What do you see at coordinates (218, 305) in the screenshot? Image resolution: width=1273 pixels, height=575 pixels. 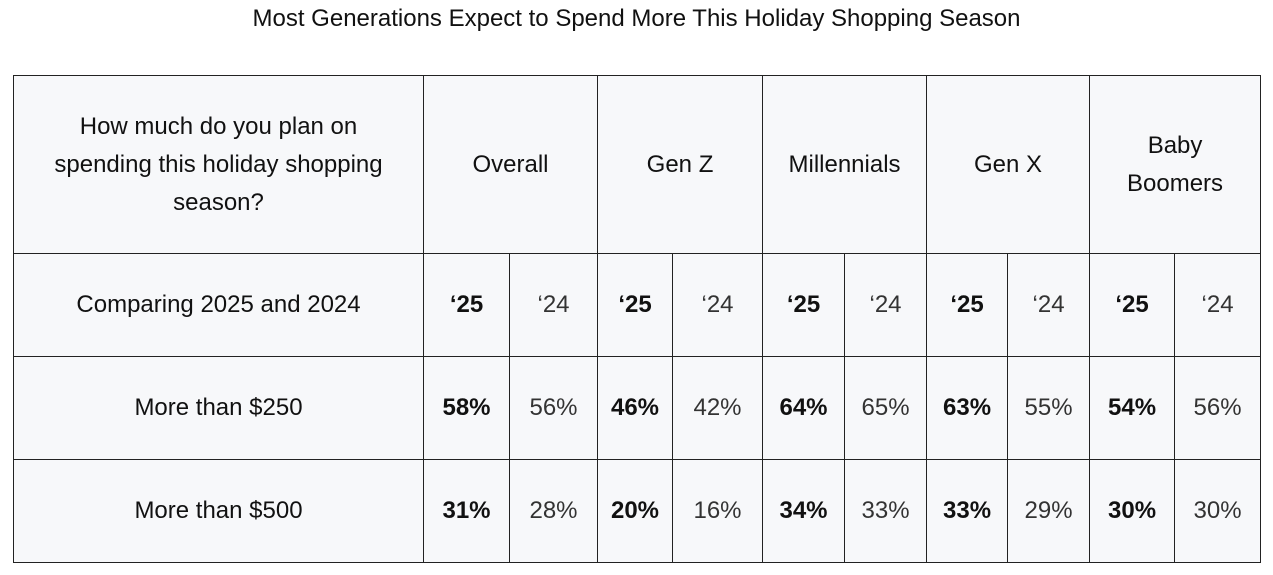 I see `comparison-label: Comparing 2025 and 2024` at bounding box center [218, 305].